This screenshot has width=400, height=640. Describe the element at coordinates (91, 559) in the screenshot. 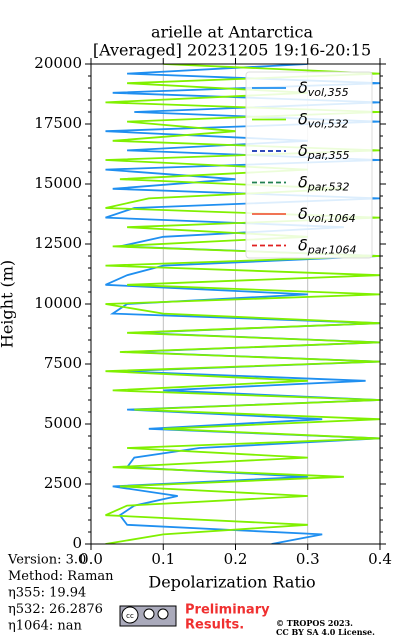

I see `x-tick-label: 0.0` at that location.